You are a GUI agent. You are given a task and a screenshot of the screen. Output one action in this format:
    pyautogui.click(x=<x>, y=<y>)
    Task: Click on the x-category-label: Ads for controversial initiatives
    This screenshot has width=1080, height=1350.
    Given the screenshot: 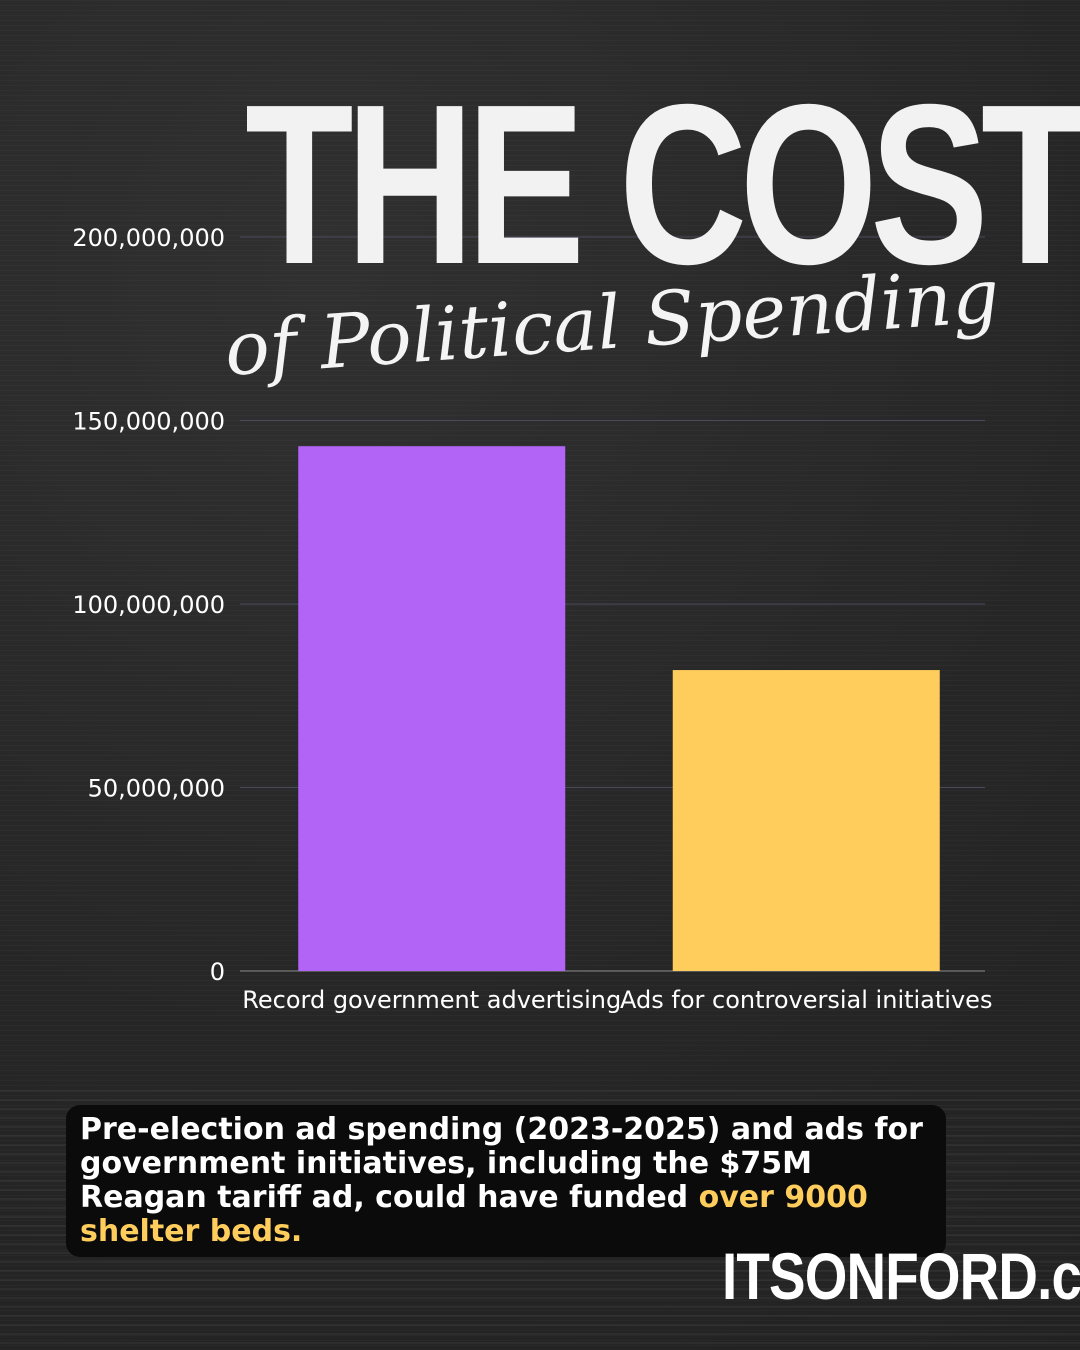 What is the action you would take?
    pyautogui.click(x=806, y=1000)
    